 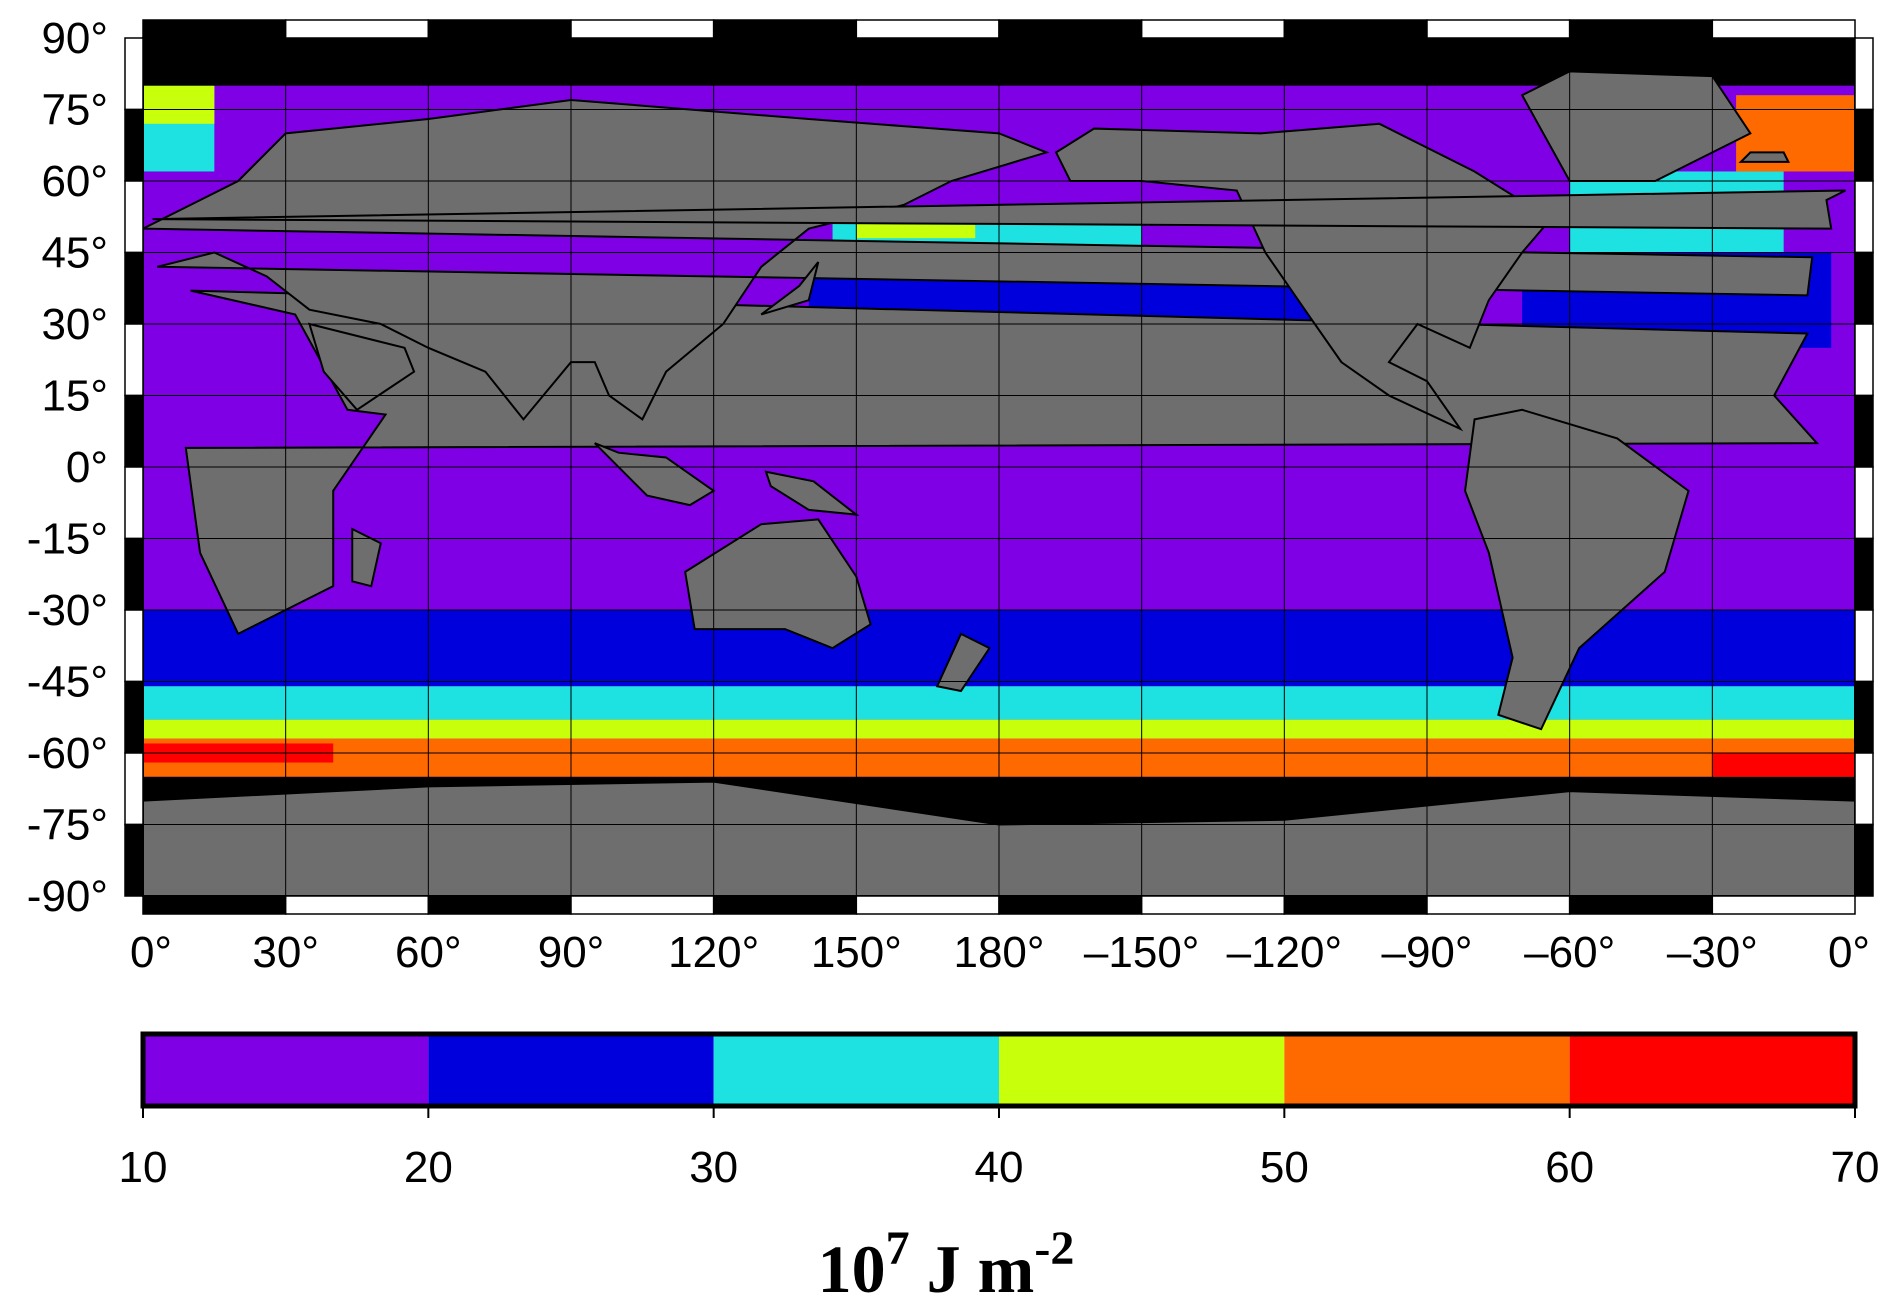 What do you see at coordinates (74, 110) in the screenshot?
I see `latitude-tick-label: 75°` at bounding box center [74, 110].